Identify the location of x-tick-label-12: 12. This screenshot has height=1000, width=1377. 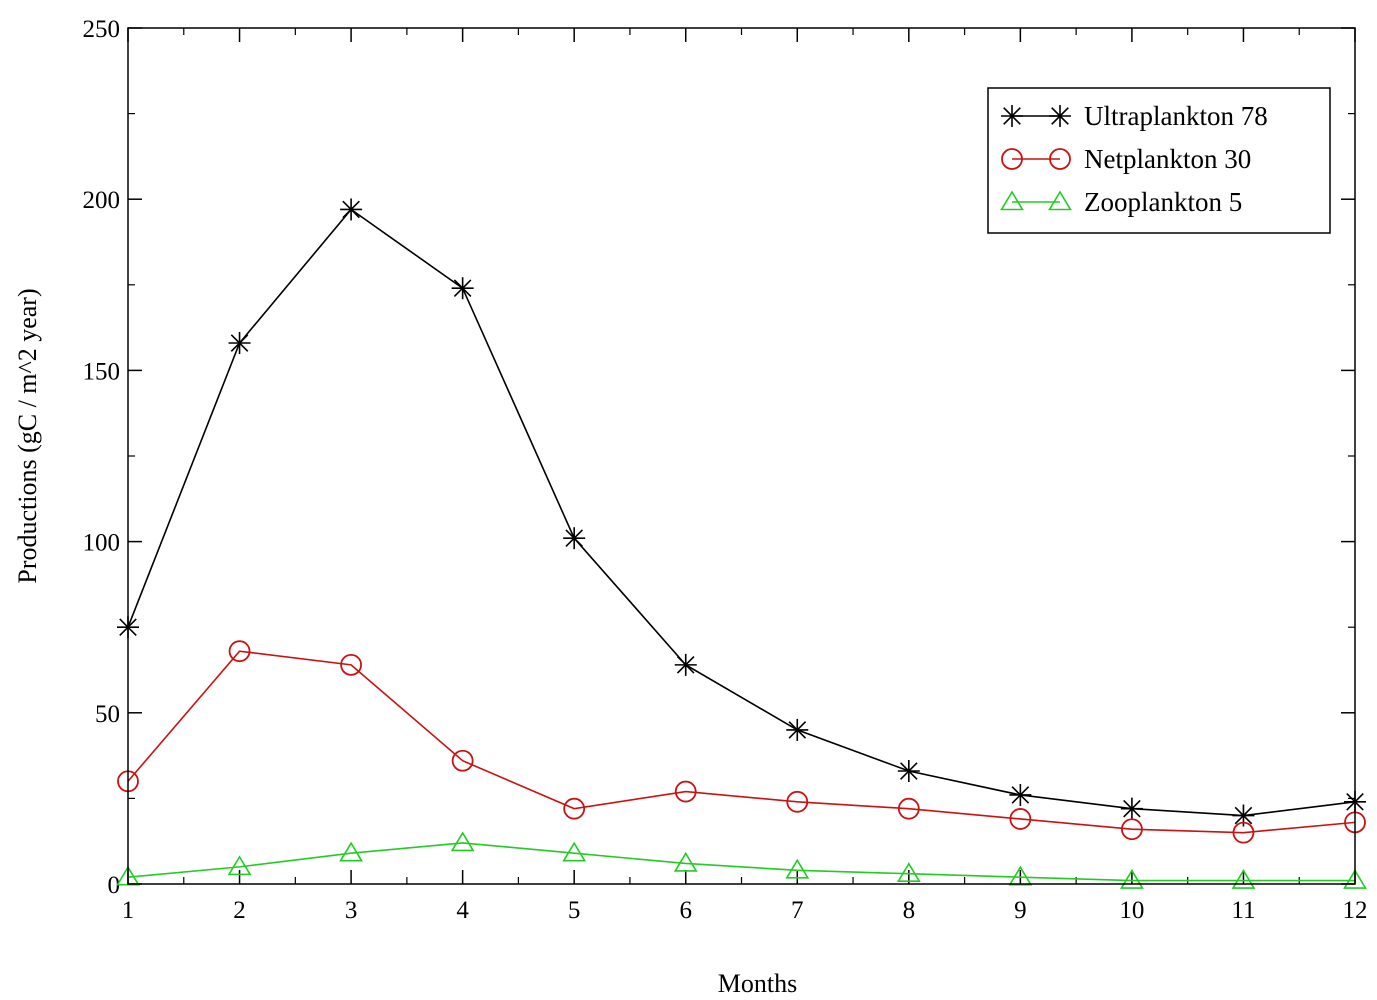
(1355, 910).